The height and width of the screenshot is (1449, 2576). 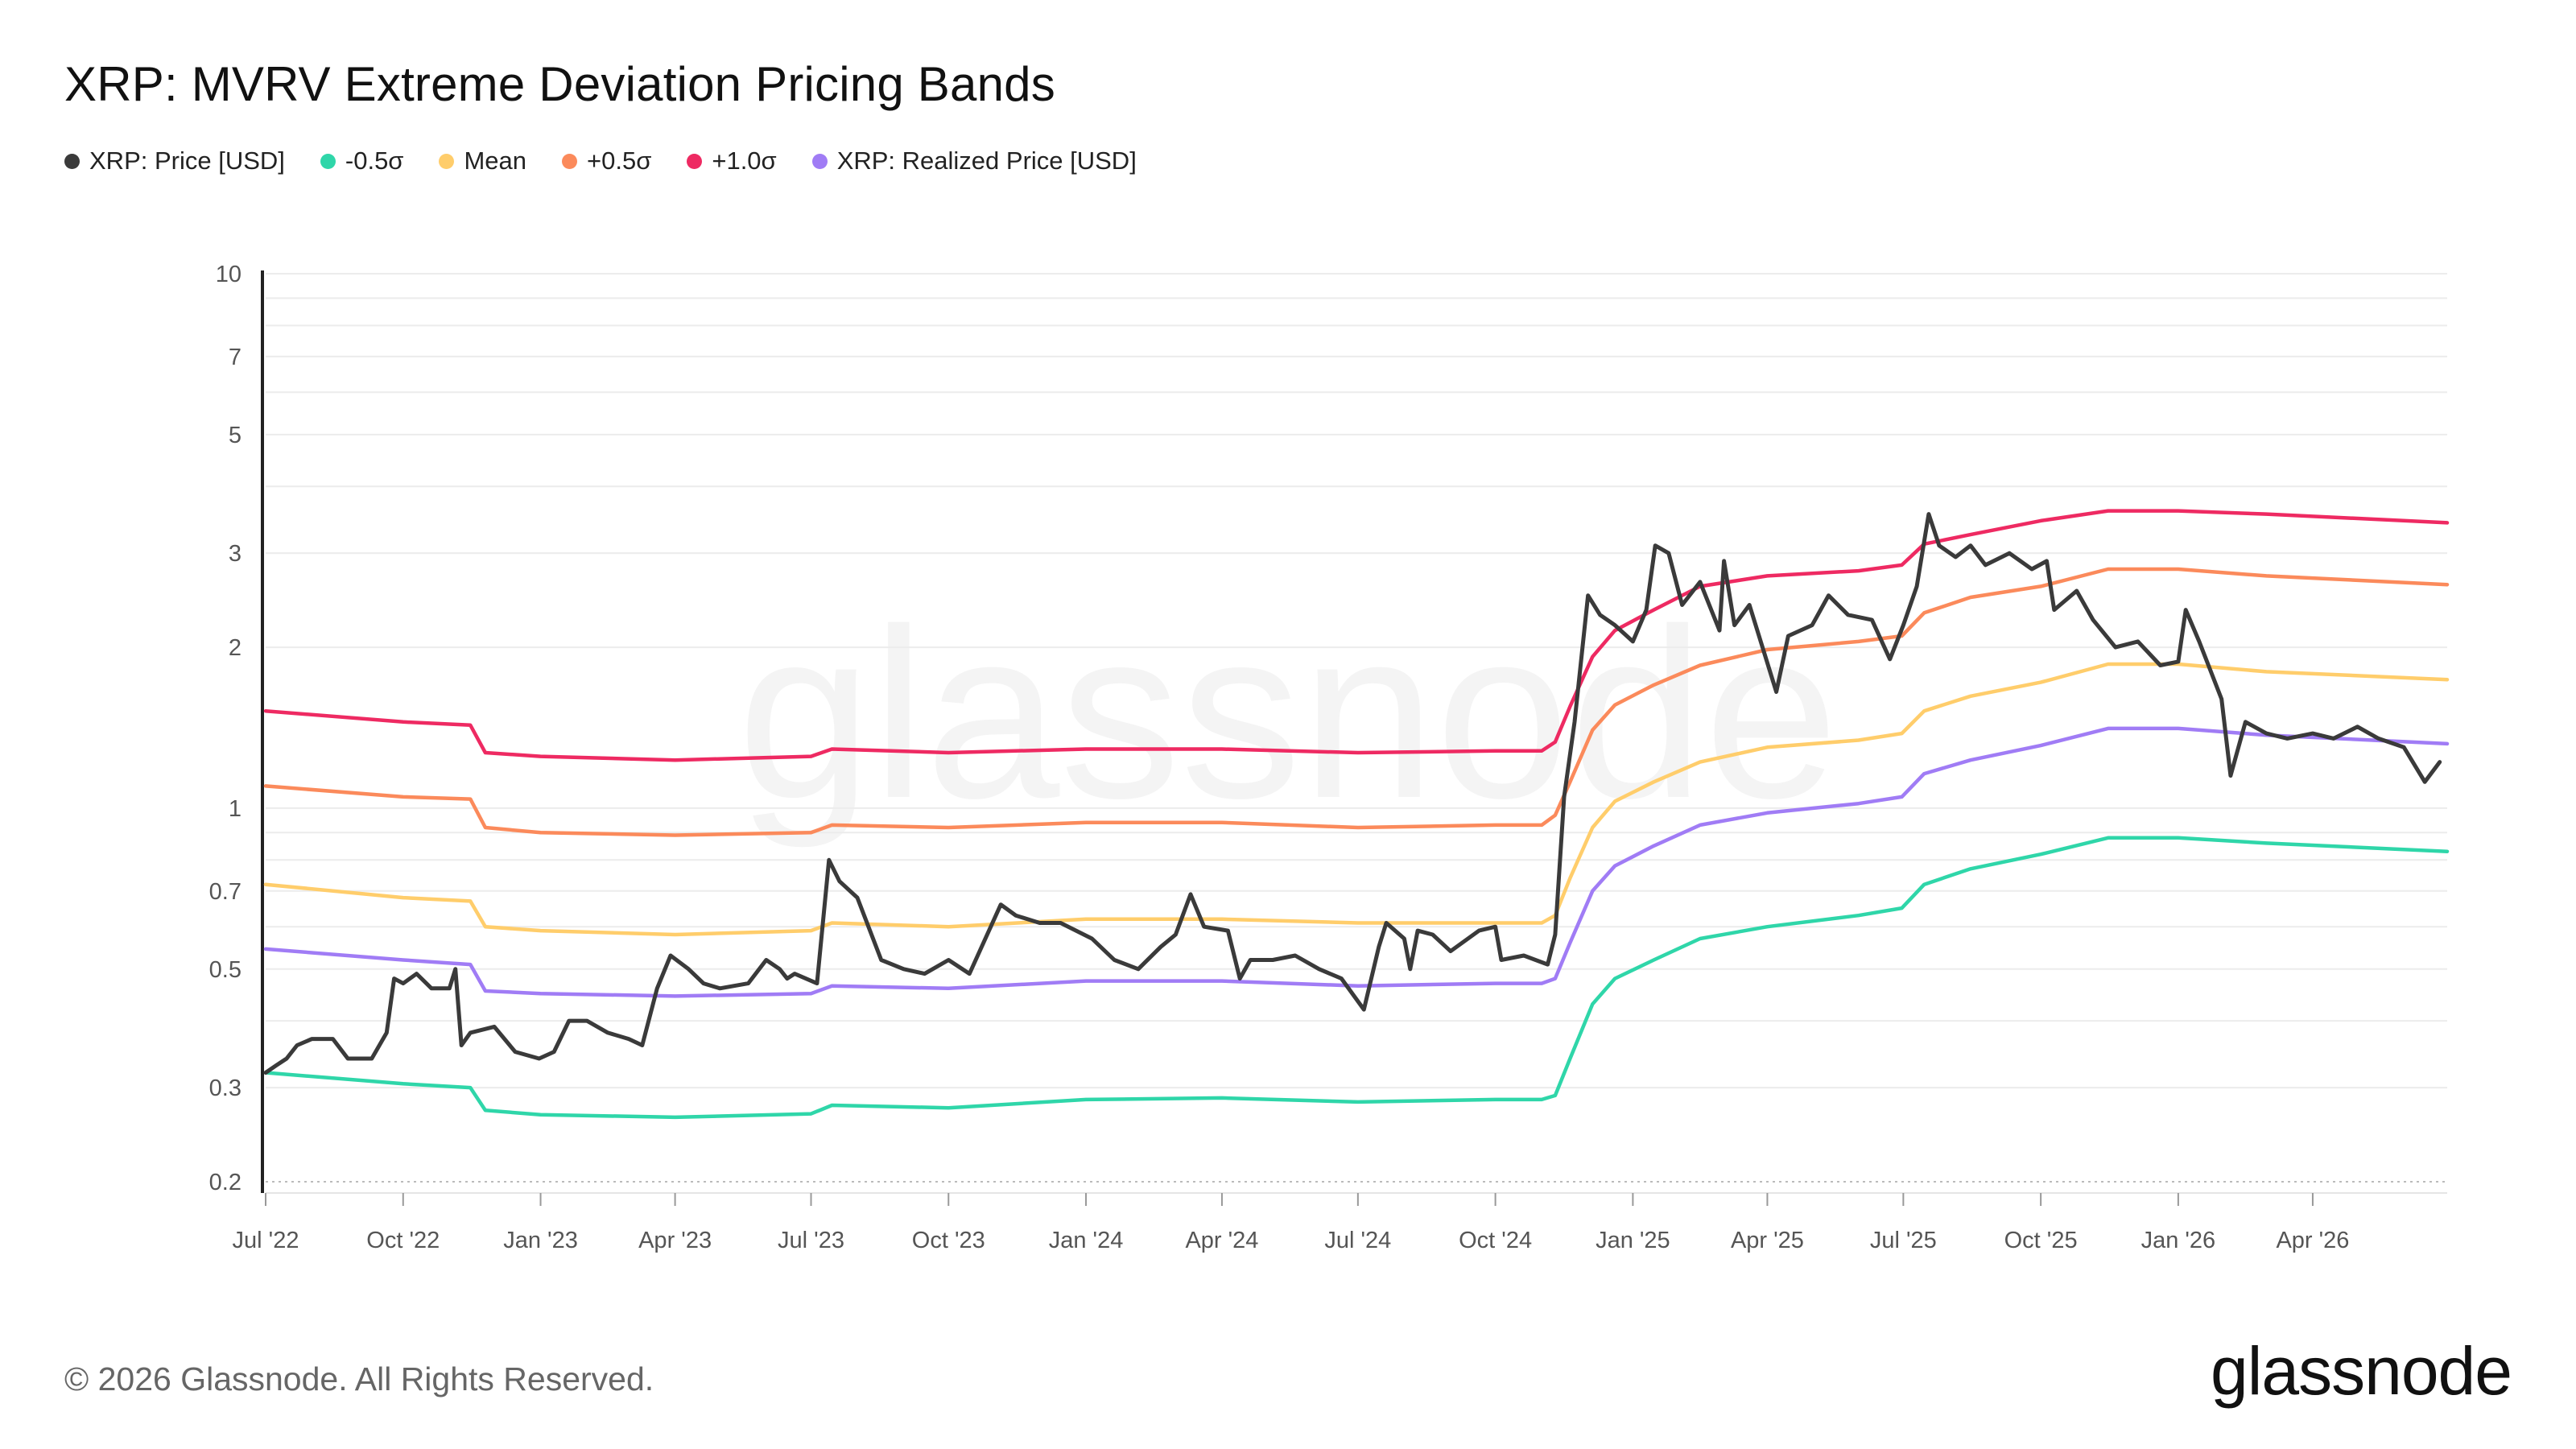 What do you see at coordinates (495, 161) in the screenshot?
I see `legend-label: Mean` at bounding box center [495, 161].